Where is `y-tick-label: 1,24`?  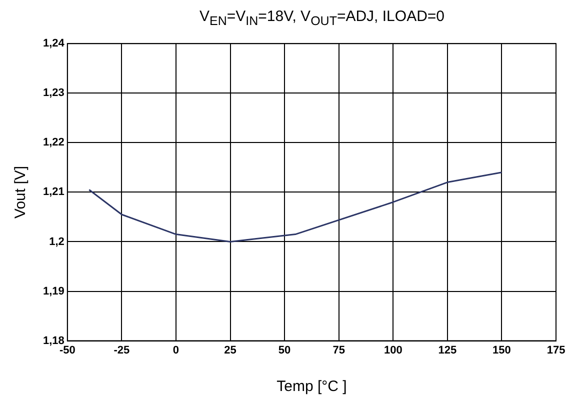
y-tick-label: 1,24 is located at coordinates (54, 44).